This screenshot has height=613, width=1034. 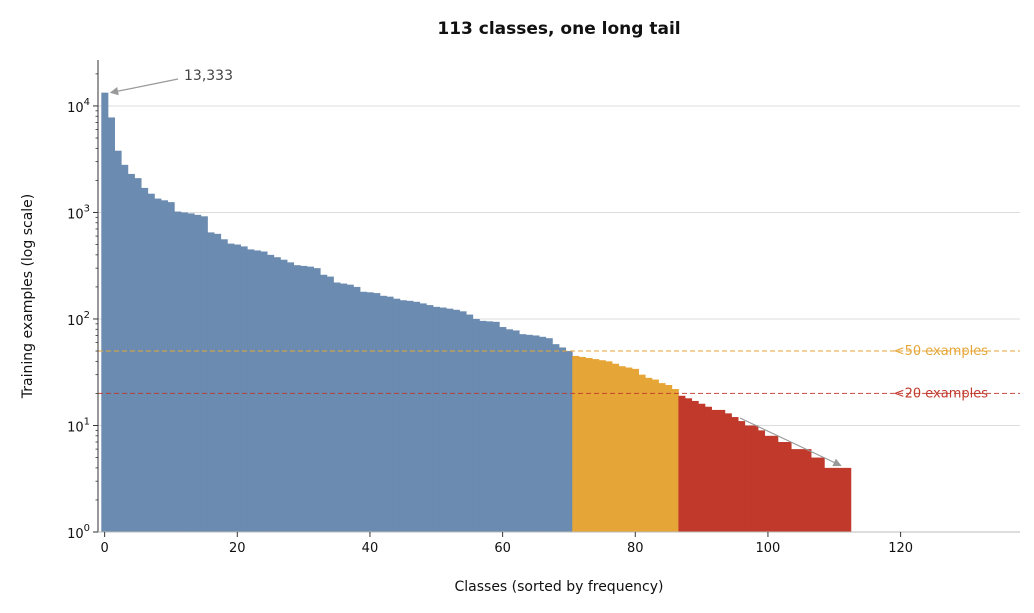 What do you see at coordinates (78, 106) in the screenshot?
I see `y-tick-label: 10⁴` at bounding box center [78, 106].